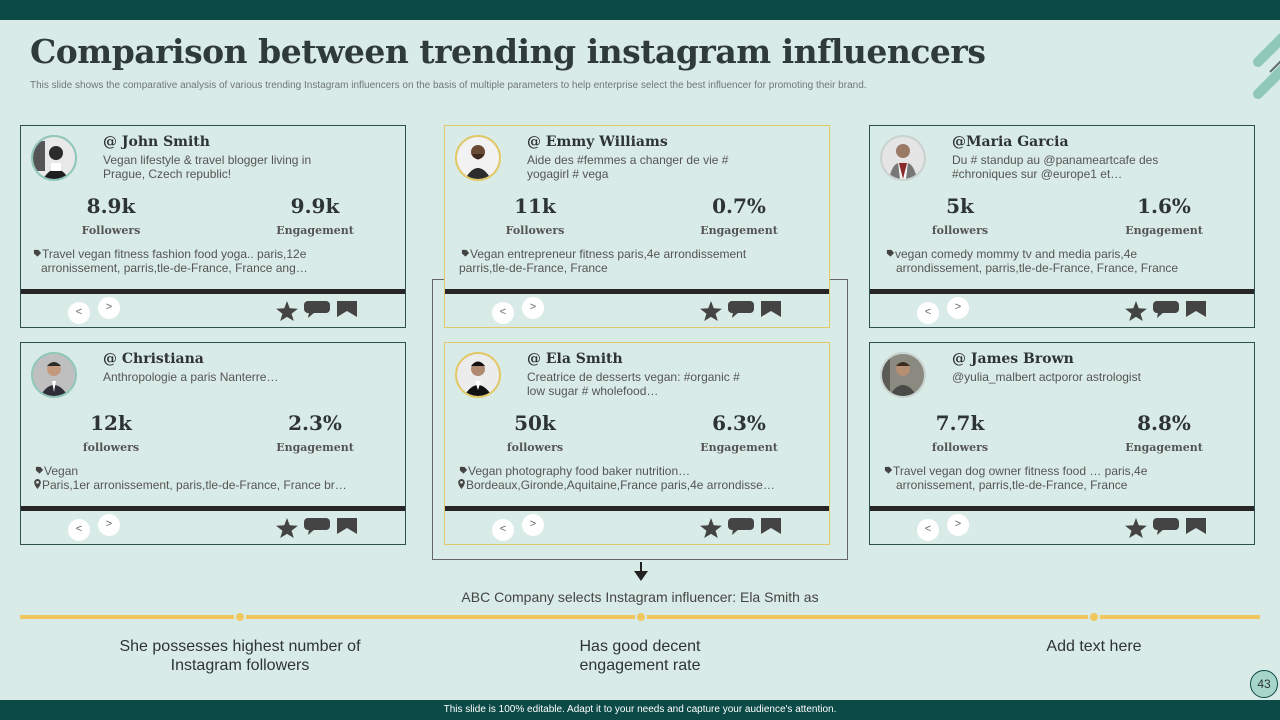 This screenshot has width=1280, height=720. I want to click on engagement-value: 0.7%, so click(739, 206).